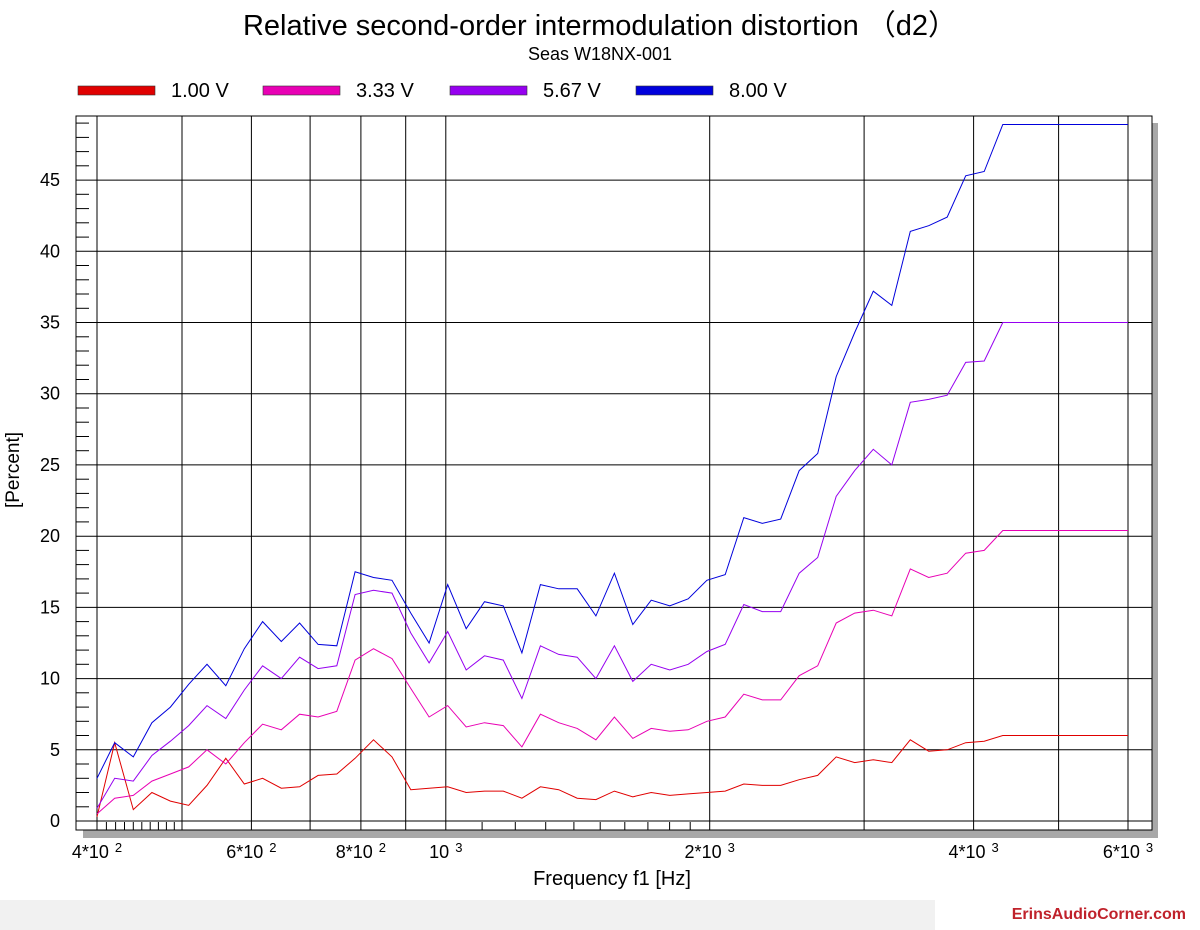 This screenshot has height=930, width=1200. I want to click on y-tick-label: 0, so click(55, 821).